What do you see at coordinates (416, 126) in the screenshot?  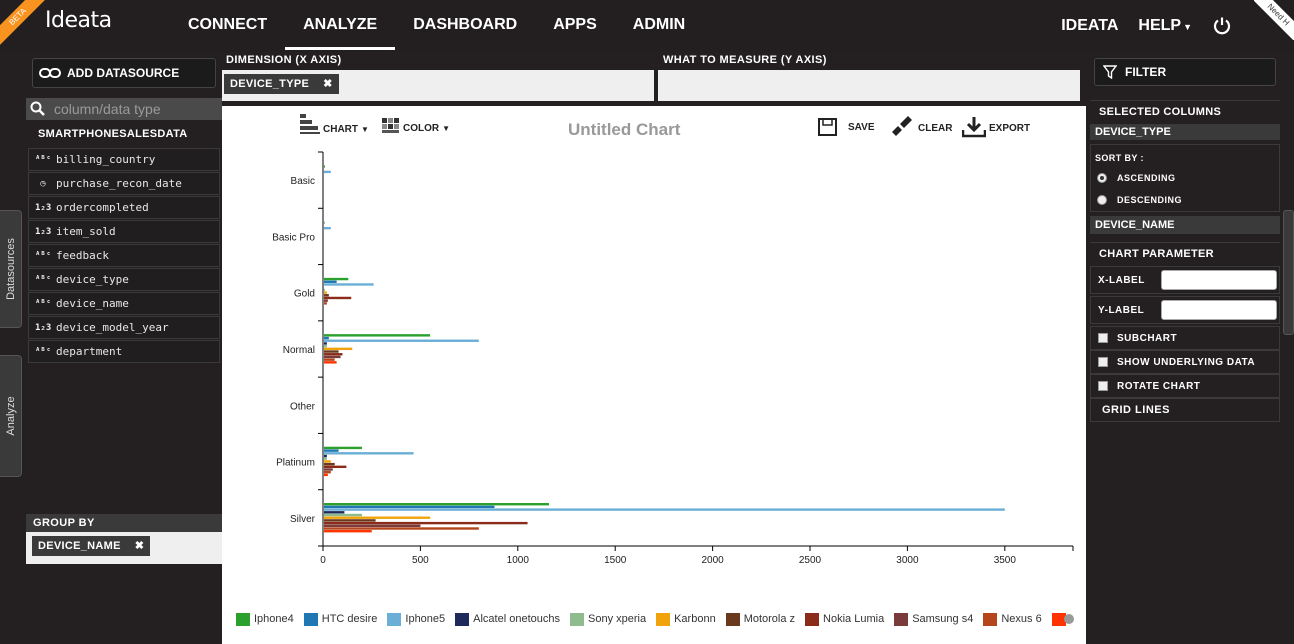 I see `color-button: COLOR ▼` at bounding box center [416, 126].